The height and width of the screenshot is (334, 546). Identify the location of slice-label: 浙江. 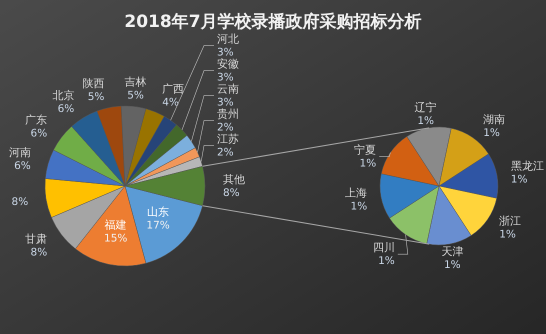
(510, 221).